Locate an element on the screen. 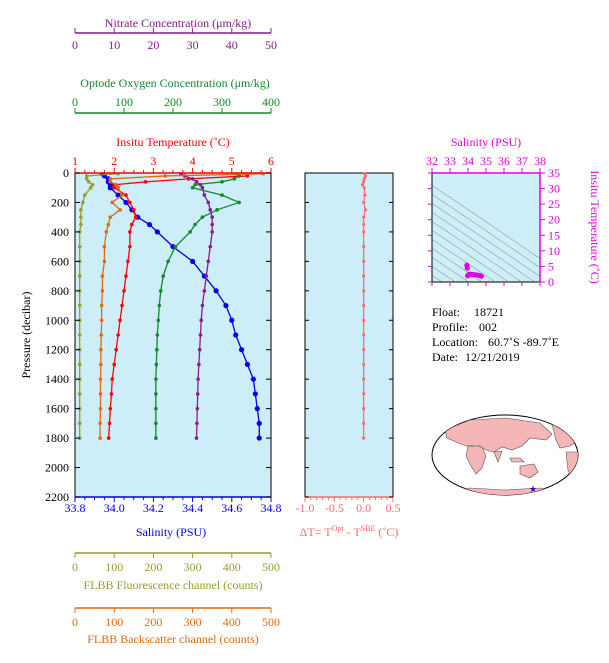 This screenshot has width=609, height=663. delta-t-plot-area is located at coordinates (349, 335).